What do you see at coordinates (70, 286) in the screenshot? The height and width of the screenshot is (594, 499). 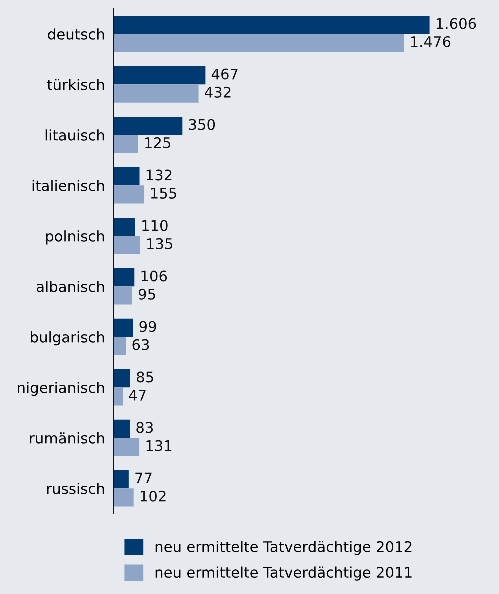 I see `y-tick-label: albanisch` at bounding box center [70, 286].